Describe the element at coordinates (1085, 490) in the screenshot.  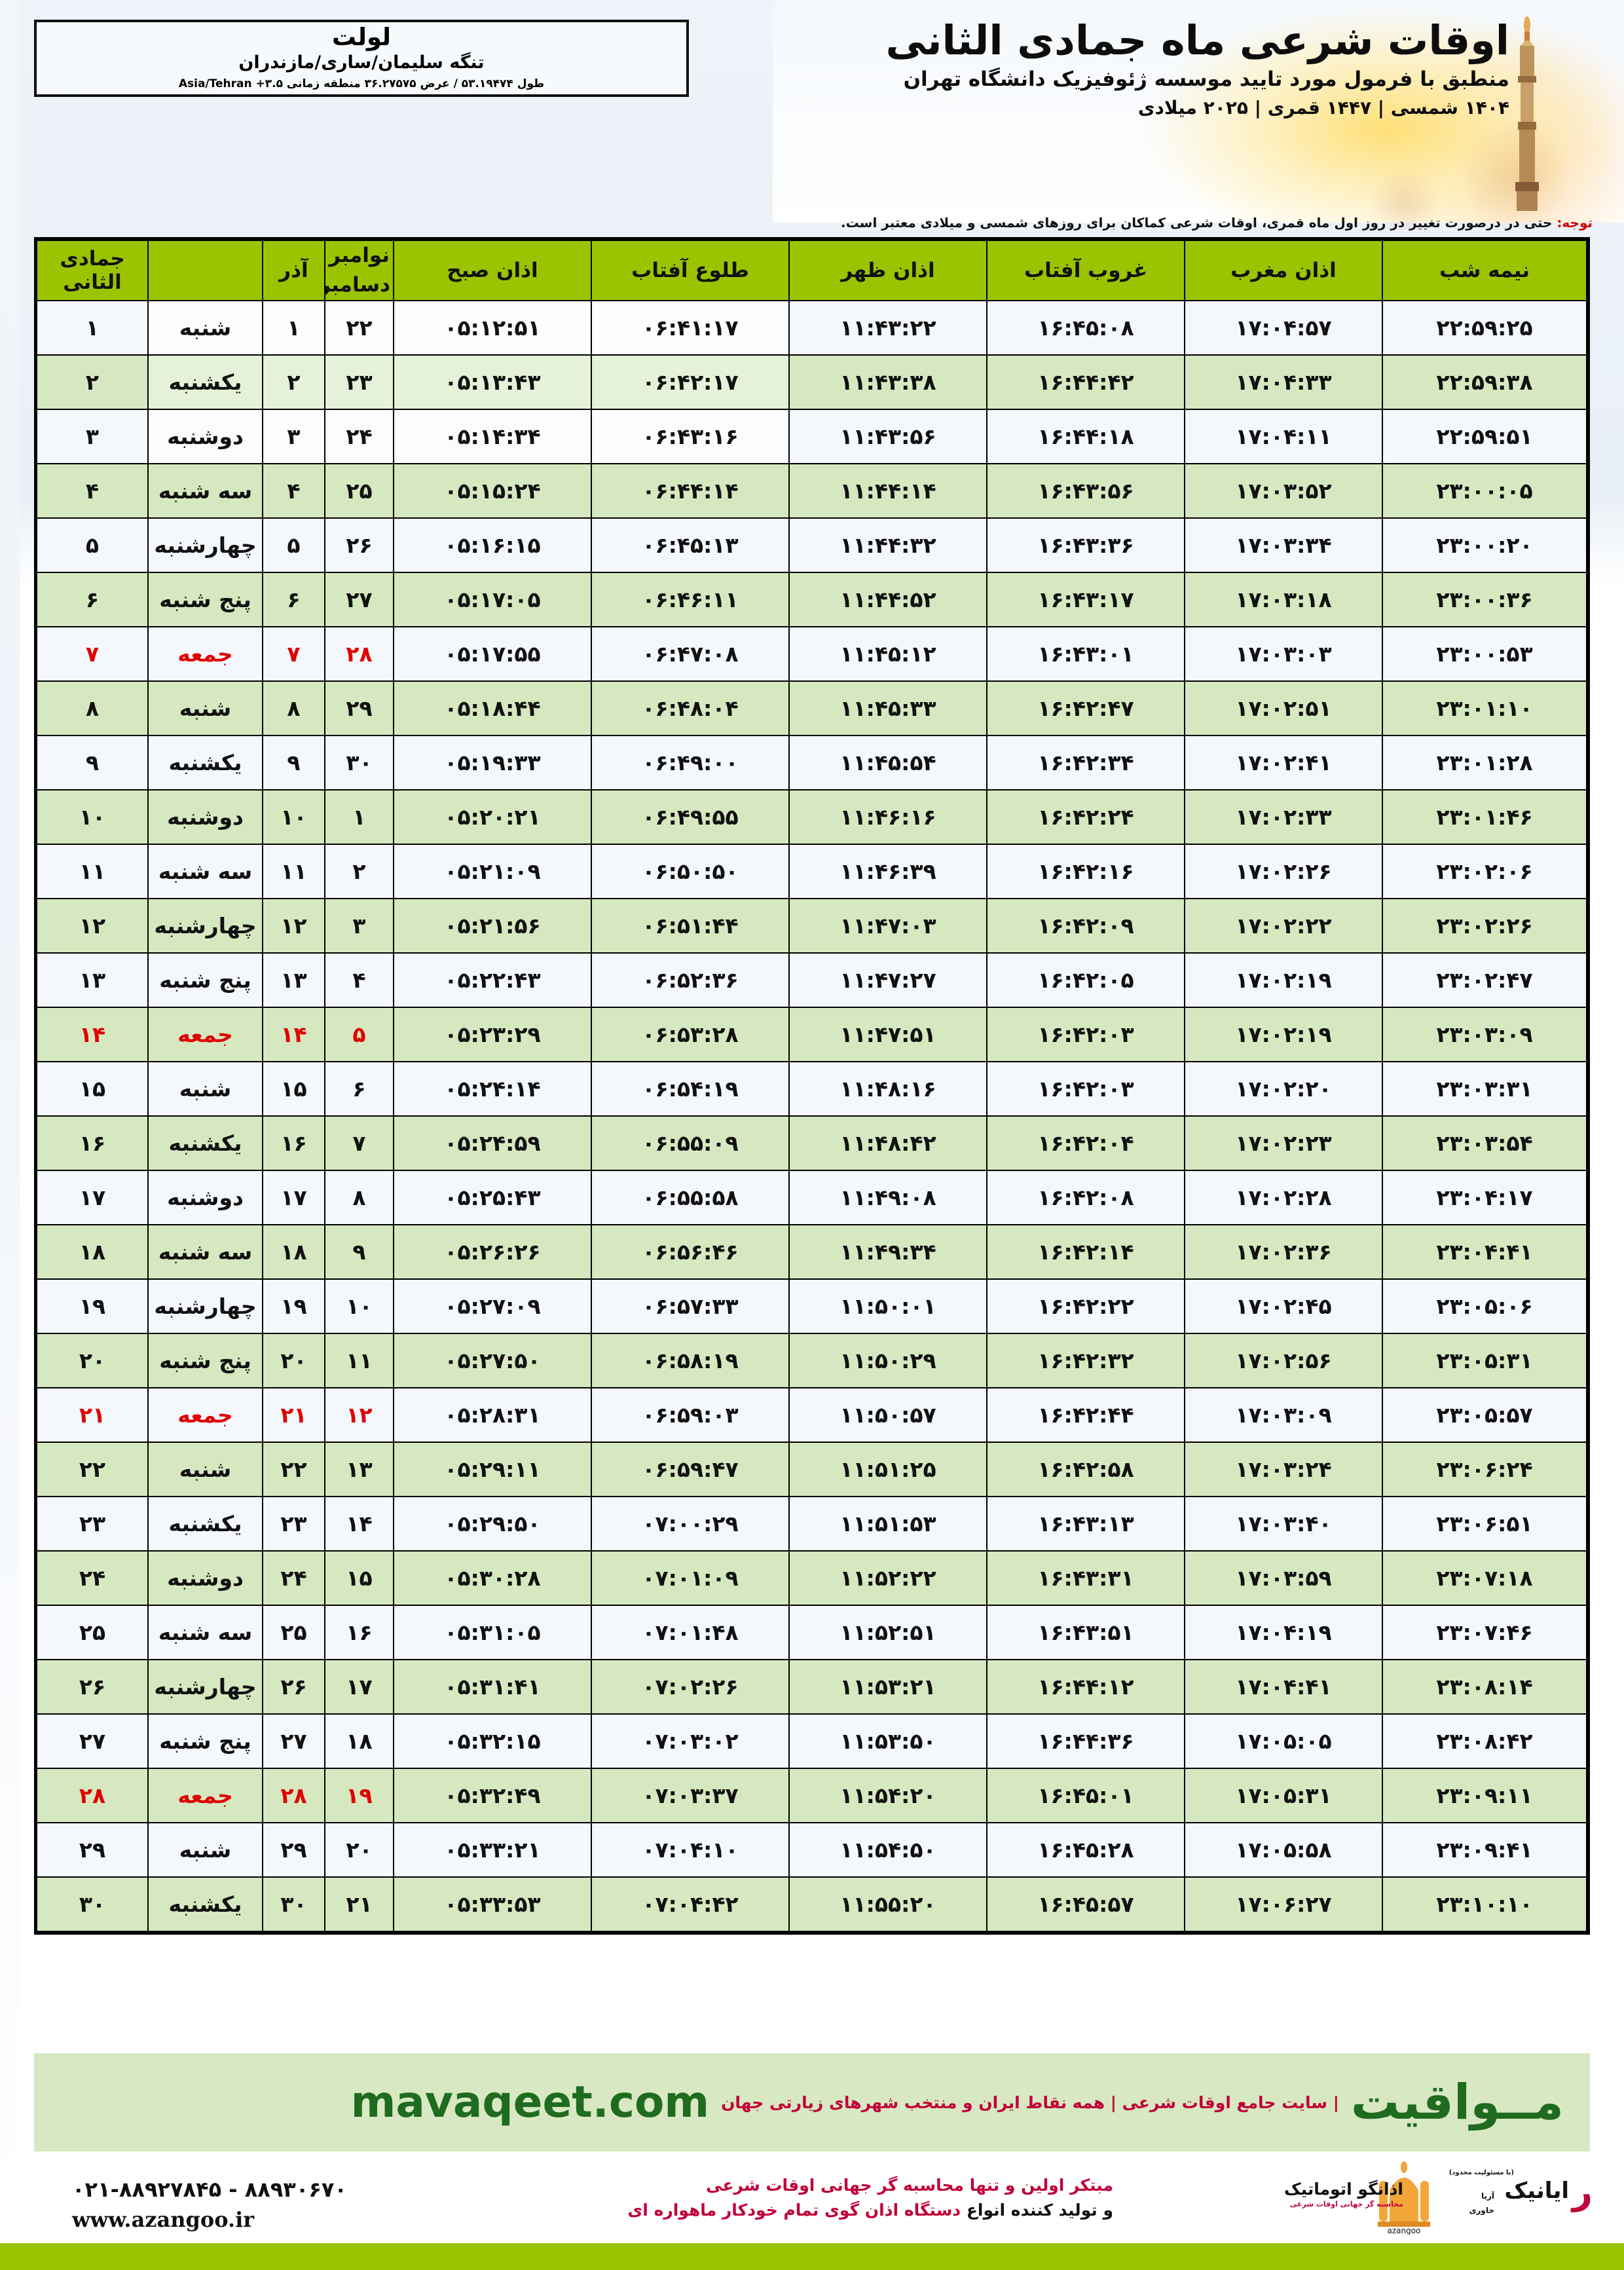
I see `cell-ghorub: ۱۶:۴۳:۵۶` at that location.